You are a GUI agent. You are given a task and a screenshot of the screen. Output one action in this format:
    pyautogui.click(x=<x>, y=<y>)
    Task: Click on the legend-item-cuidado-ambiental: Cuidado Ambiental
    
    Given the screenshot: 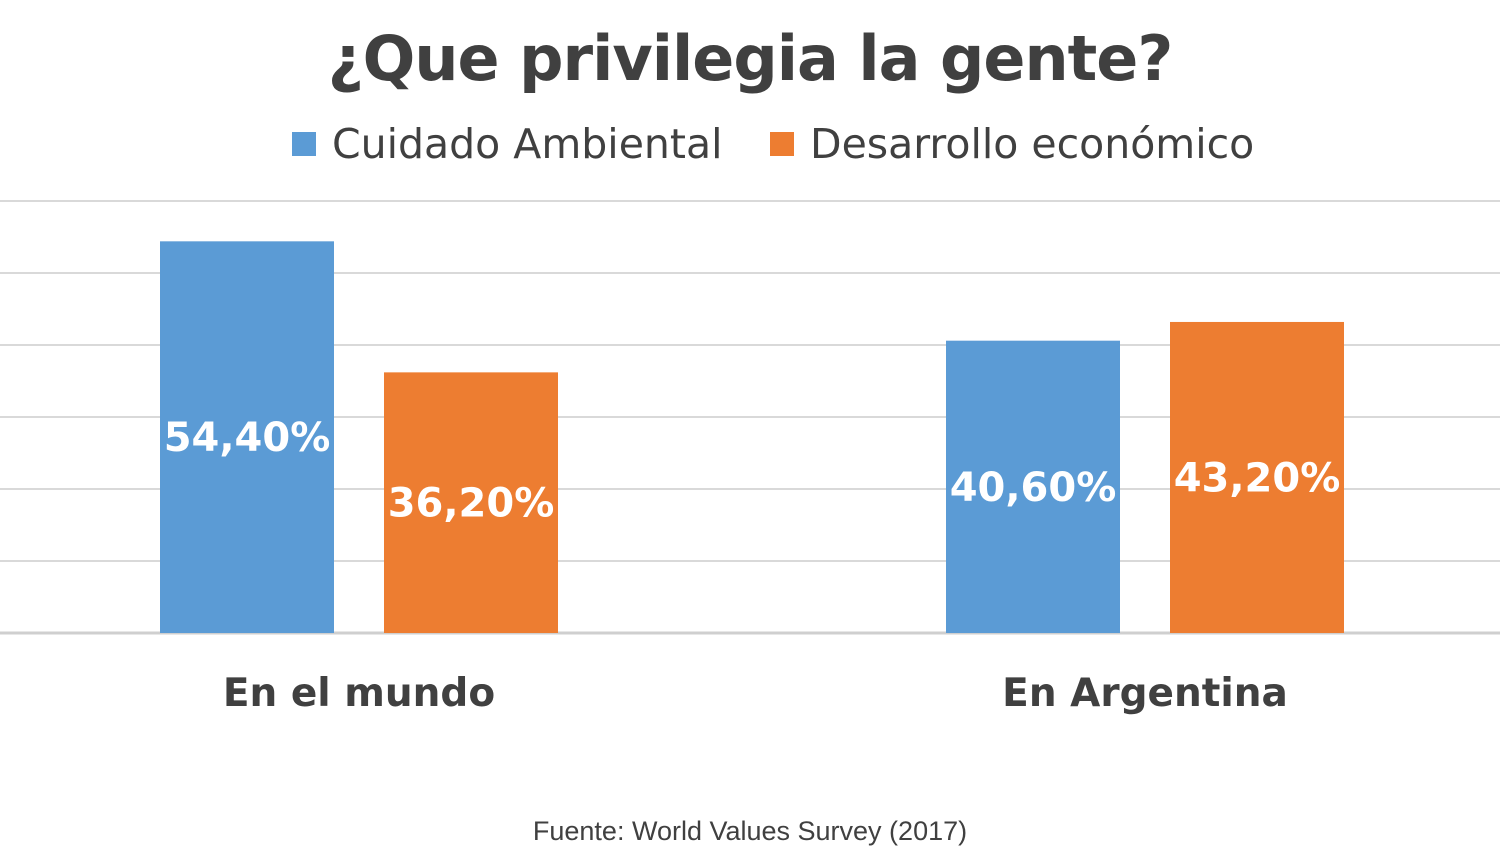 What is the action you would take?
    pyautogui.click(x=507, y=144)
    